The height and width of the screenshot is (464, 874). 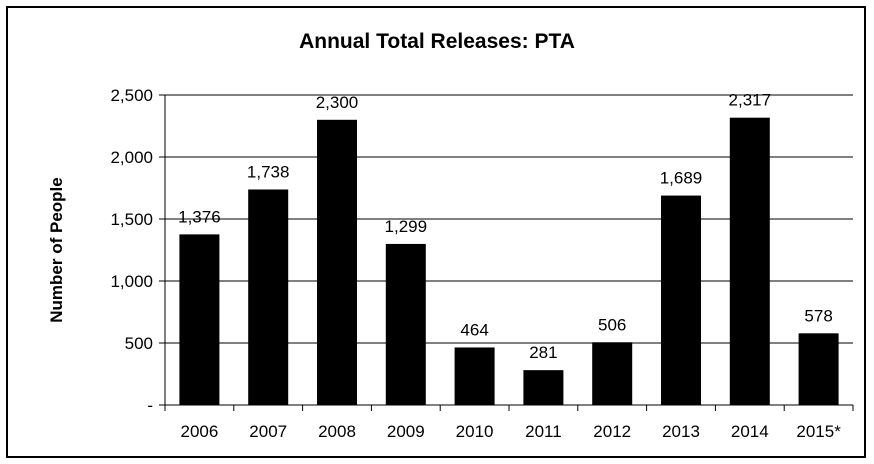 I want to click on y-tick-label: 1,500, so click(x=131, y=219).